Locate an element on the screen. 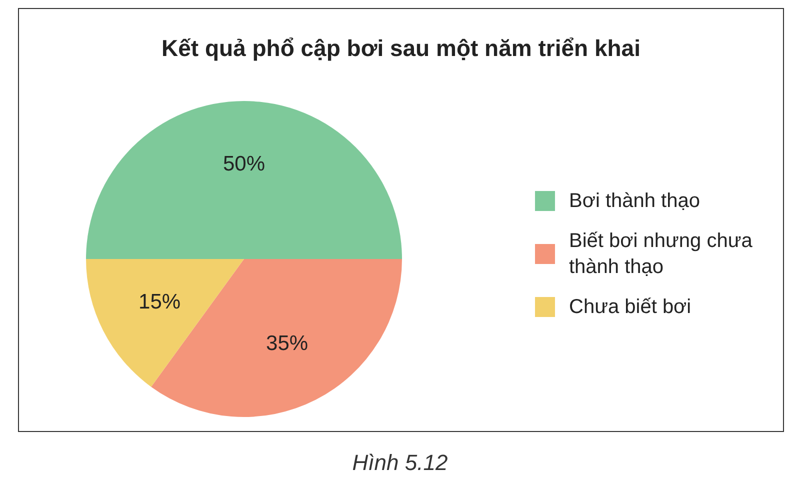 Image resolution: width=800 pixels, height=487 pixels. legend-label: Chưa biết bơi is located at coordinates (630, 307).